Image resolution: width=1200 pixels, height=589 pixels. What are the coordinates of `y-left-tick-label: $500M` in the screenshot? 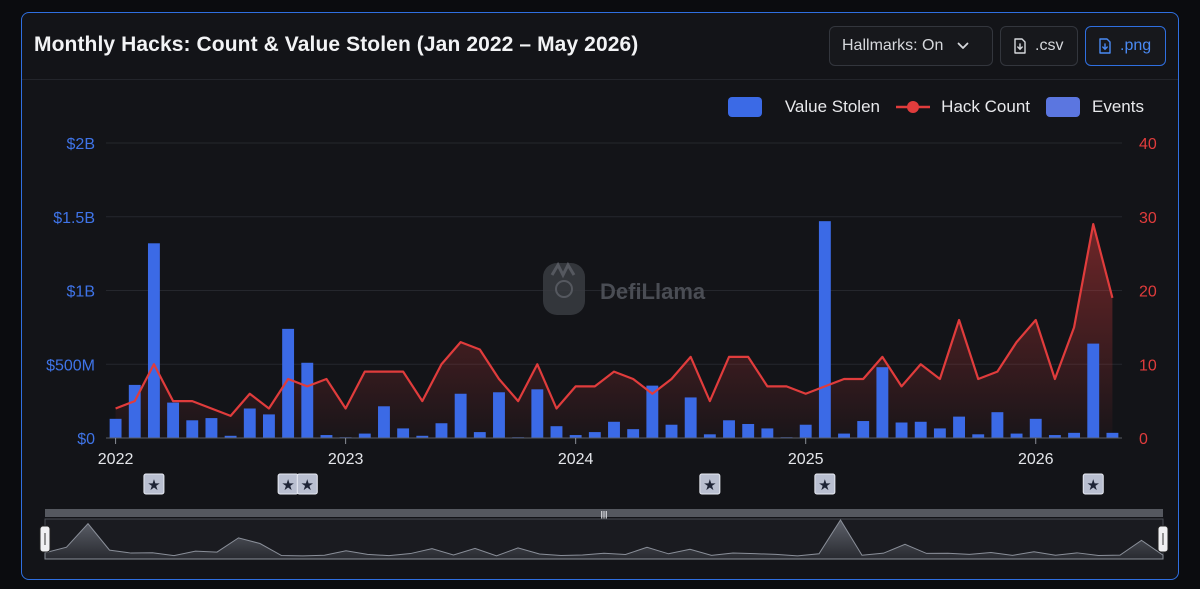 It's located at (70, 365).